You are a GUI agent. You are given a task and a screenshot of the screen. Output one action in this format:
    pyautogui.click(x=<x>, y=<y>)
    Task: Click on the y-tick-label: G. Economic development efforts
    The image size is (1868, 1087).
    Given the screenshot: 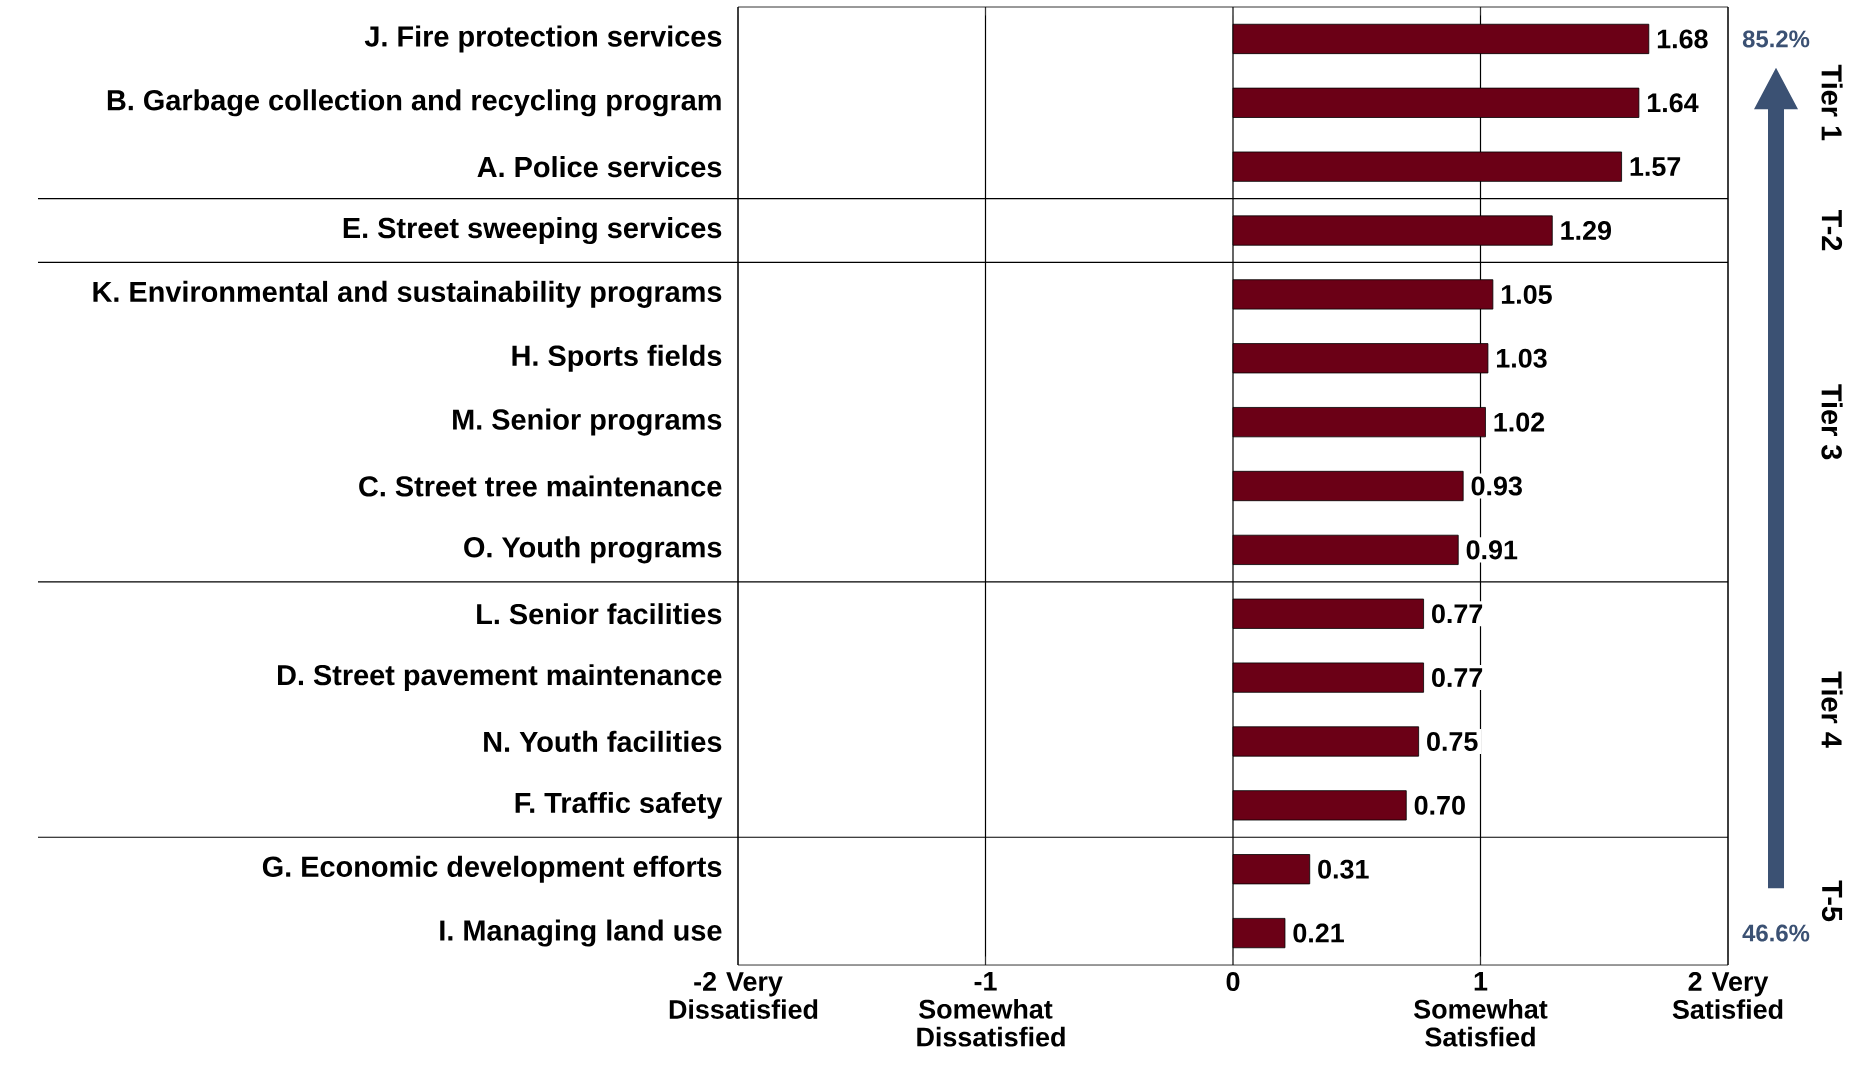 What is the action you would take?
    pyautogui.click(x=492, y=869)
    